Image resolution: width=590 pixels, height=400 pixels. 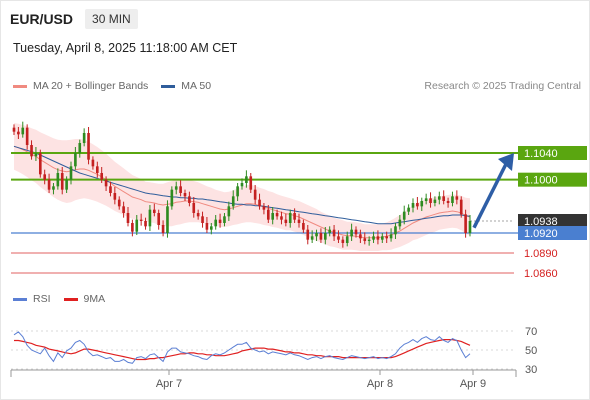 I want to click on level-label-1.1040: 1.1040, so click(x=541, y=154).